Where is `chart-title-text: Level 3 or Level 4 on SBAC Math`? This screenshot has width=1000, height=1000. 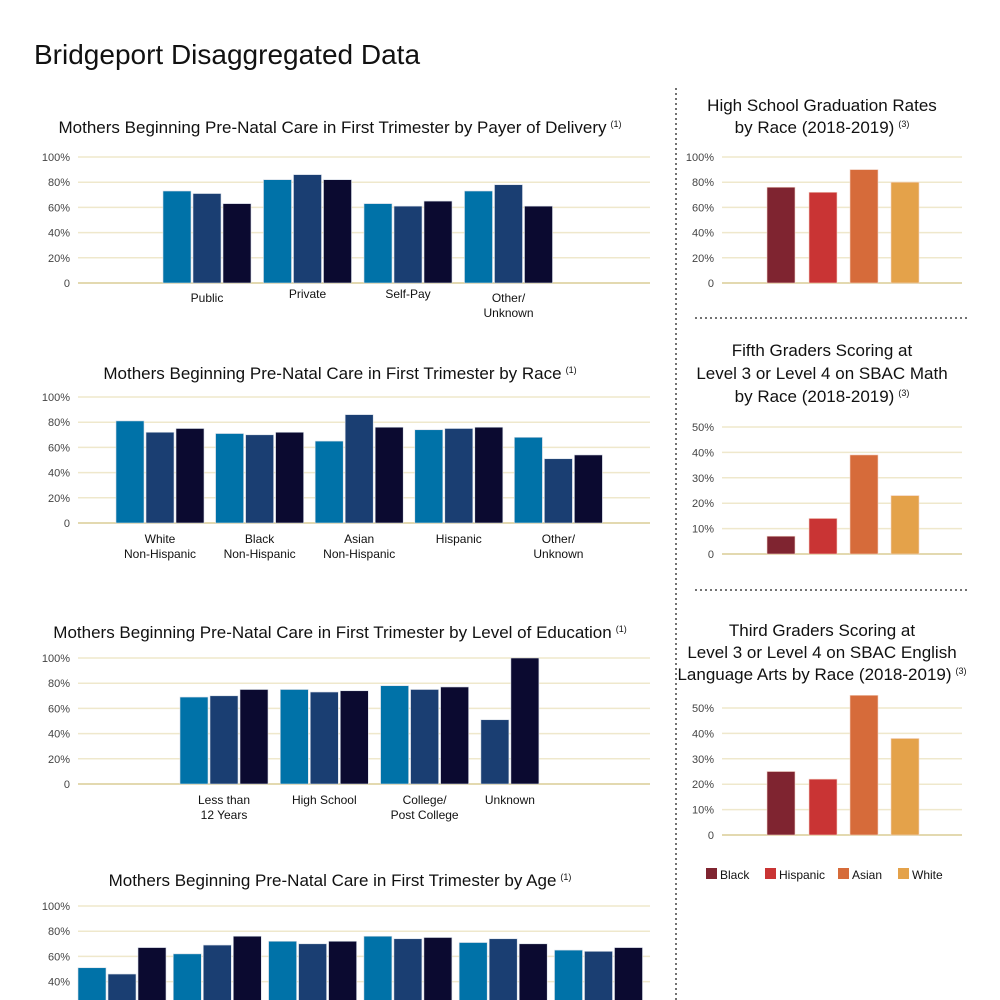
chart-title-text: Level 3 or Level 4 on SBAC Math is located at coordinates (821, 373).